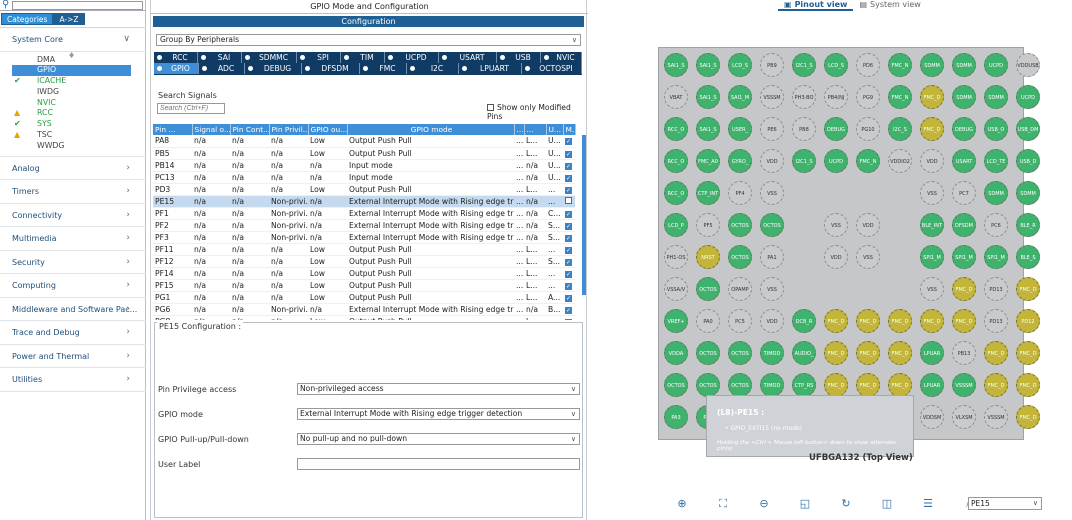 The image size is (1072, 520). I want to click on pin-ball: AUDIO_, so click(804, 353).